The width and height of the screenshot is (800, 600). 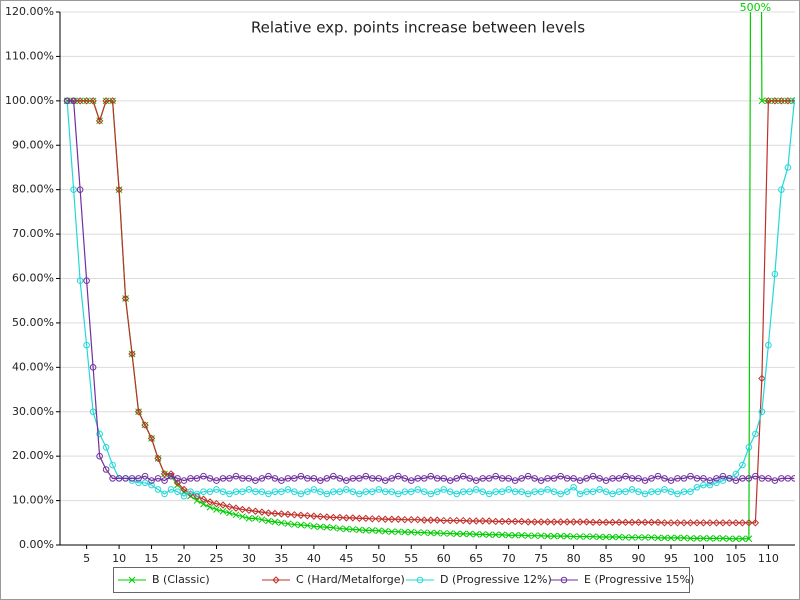 What do you see at coordinates (346, 558) in the screenshot?
I see `x-tick-label: 45` at bounding box center [346, 558].